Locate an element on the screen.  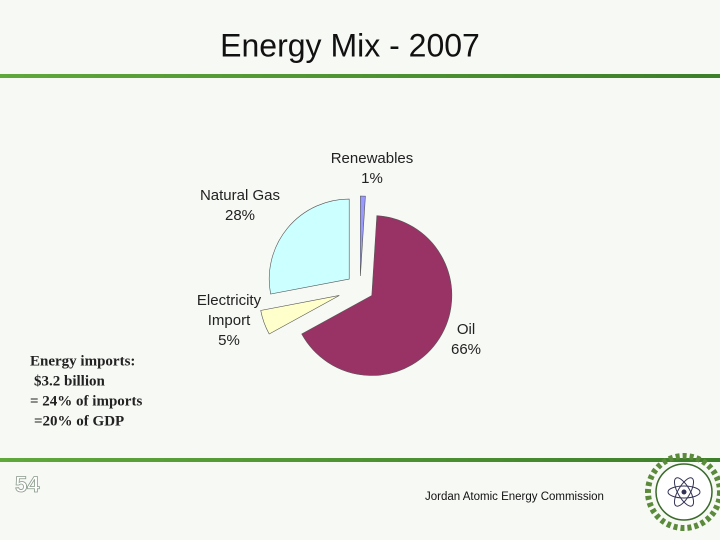
slice-value-label: 66% is located at coordinates (466, 349).